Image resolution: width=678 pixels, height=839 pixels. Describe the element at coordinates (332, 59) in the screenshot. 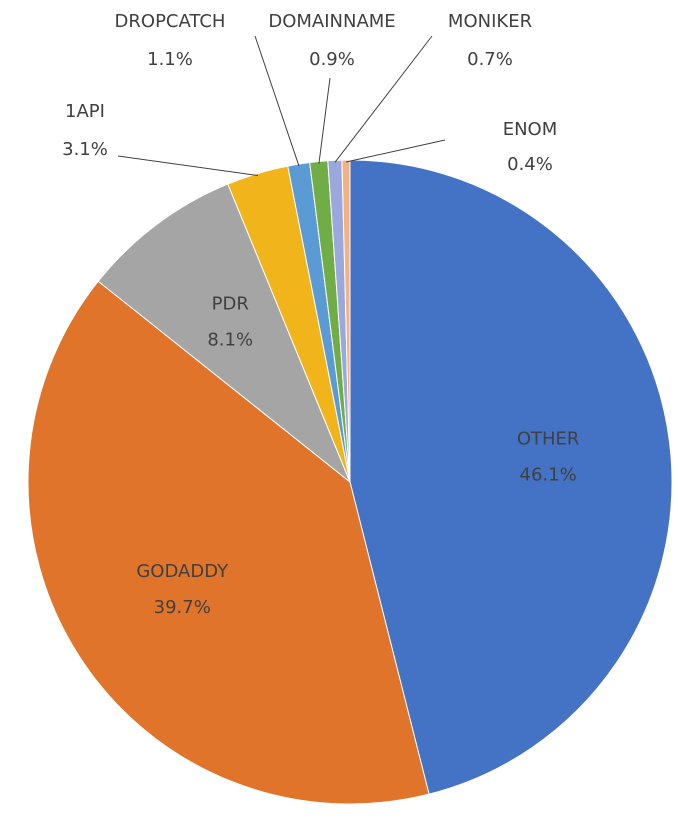

I see `slice-value-label: 0.9%` at that location.